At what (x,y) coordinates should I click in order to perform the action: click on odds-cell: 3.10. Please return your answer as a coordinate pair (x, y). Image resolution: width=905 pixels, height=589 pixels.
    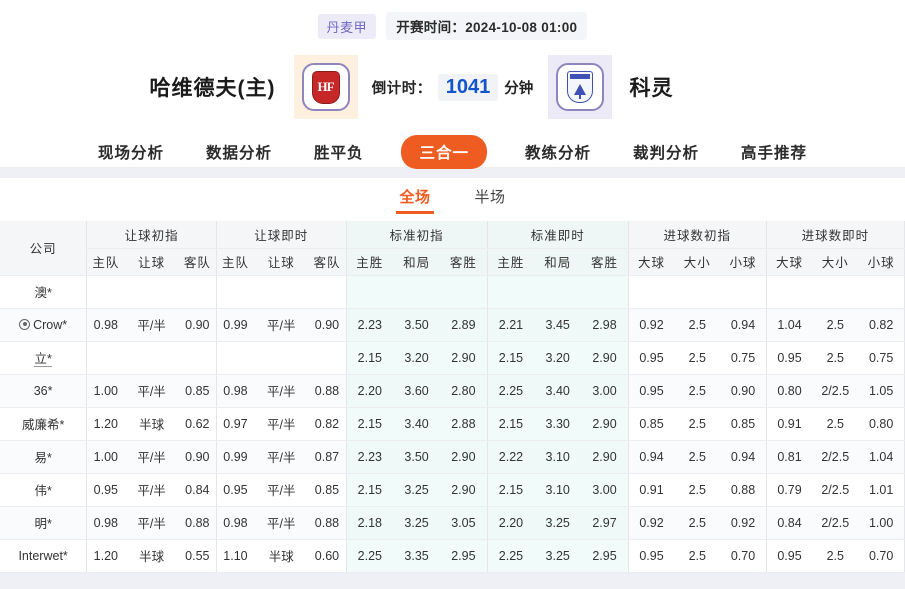
    Looking at the image, I should click on (558, 457).